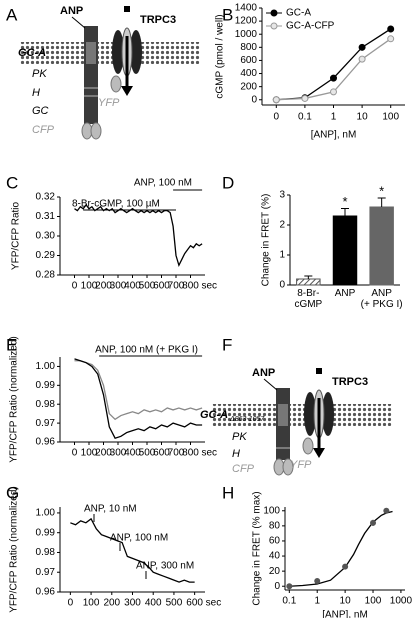 The image size is (412, 618). What do you see at coordinates (46, 255) in the screenshot?
I see `y-tick-label: 0.29` at bounding box center [46, 255].